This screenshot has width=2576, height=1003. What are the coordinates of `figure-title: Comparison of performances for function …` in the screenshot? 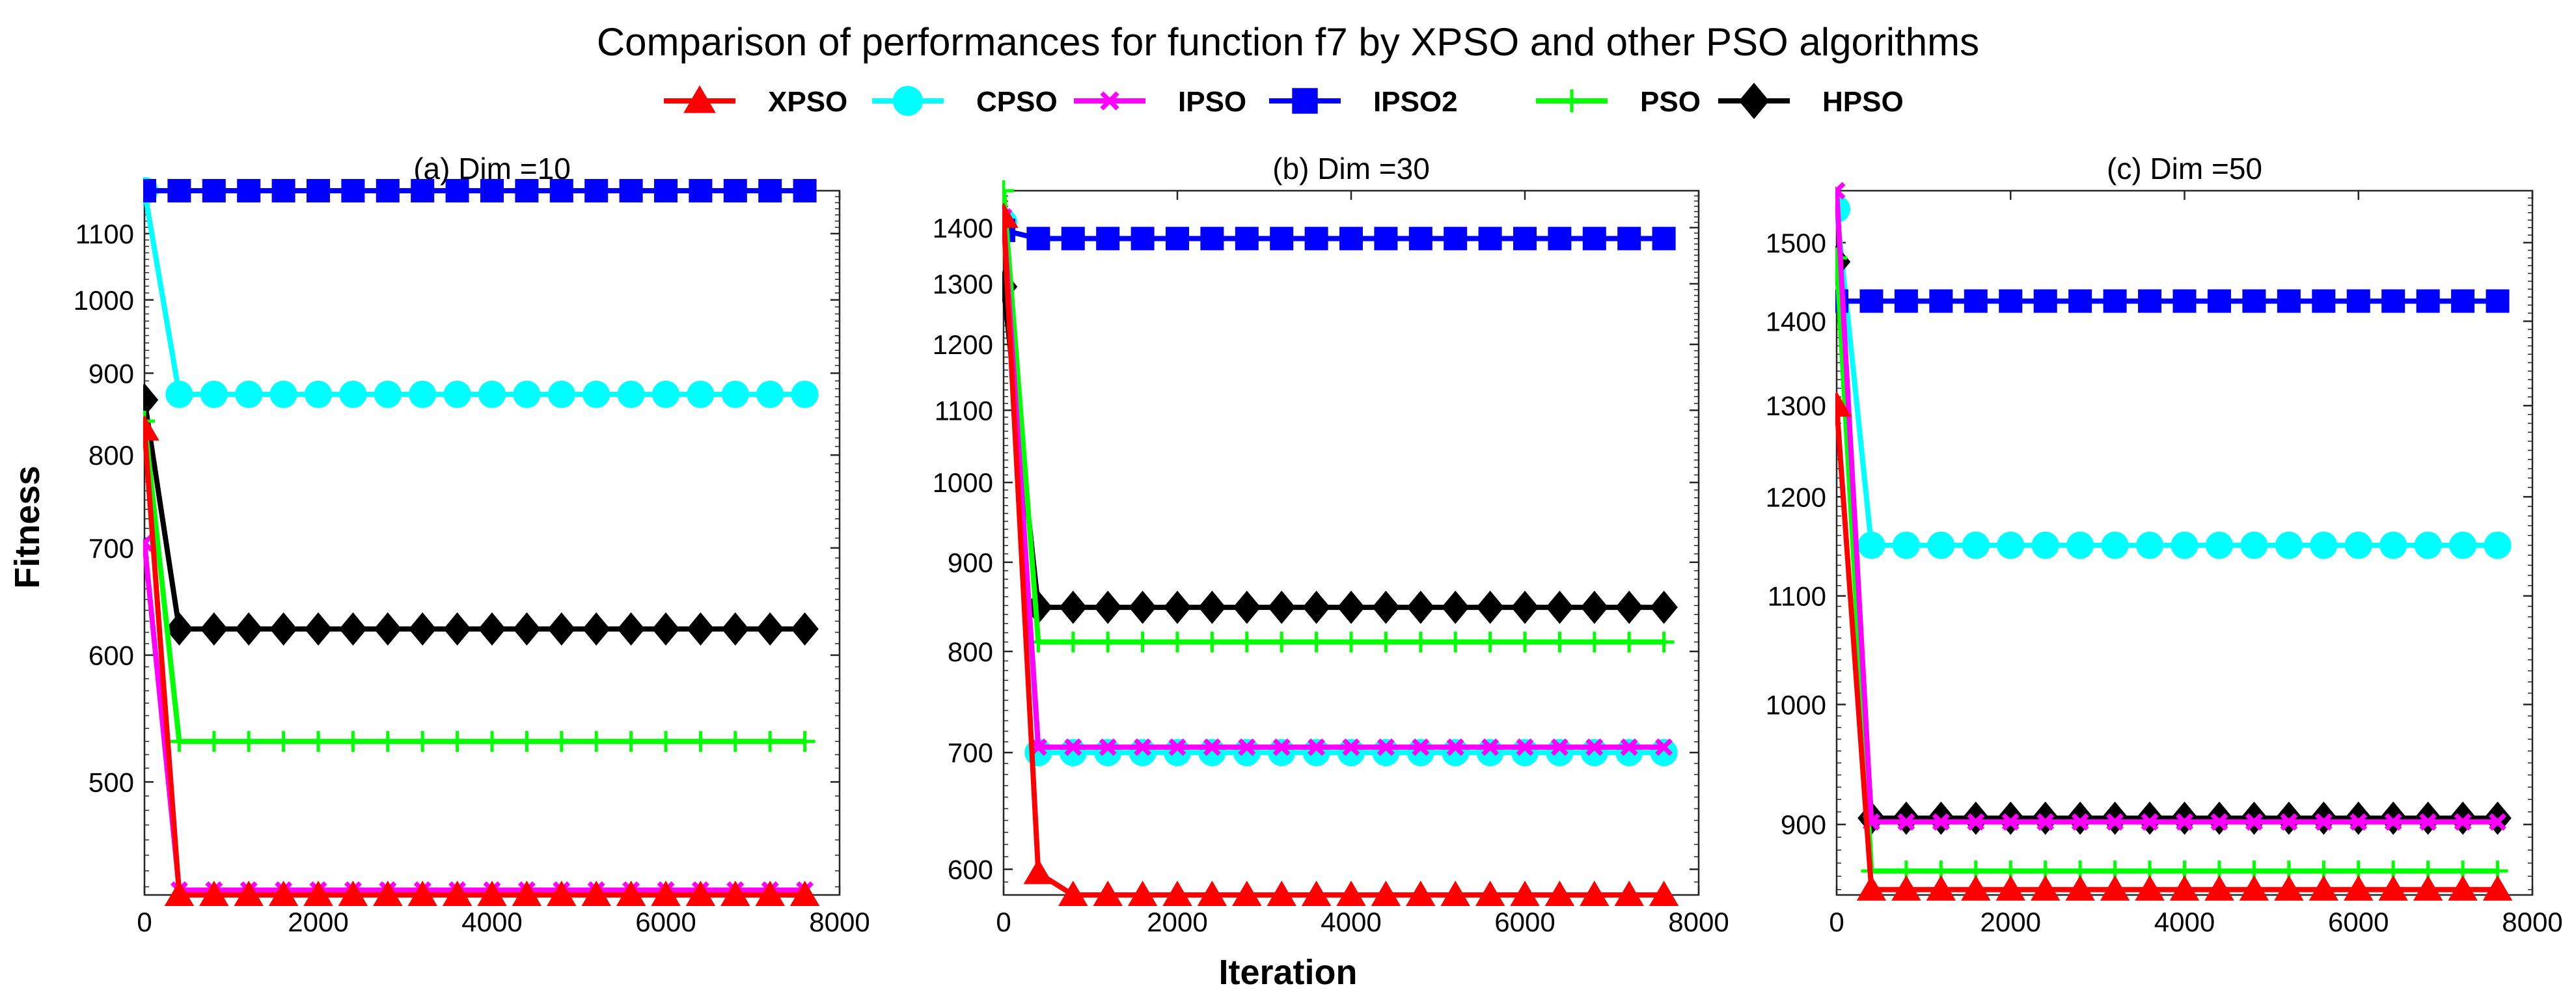 It's located at (1288, 42).